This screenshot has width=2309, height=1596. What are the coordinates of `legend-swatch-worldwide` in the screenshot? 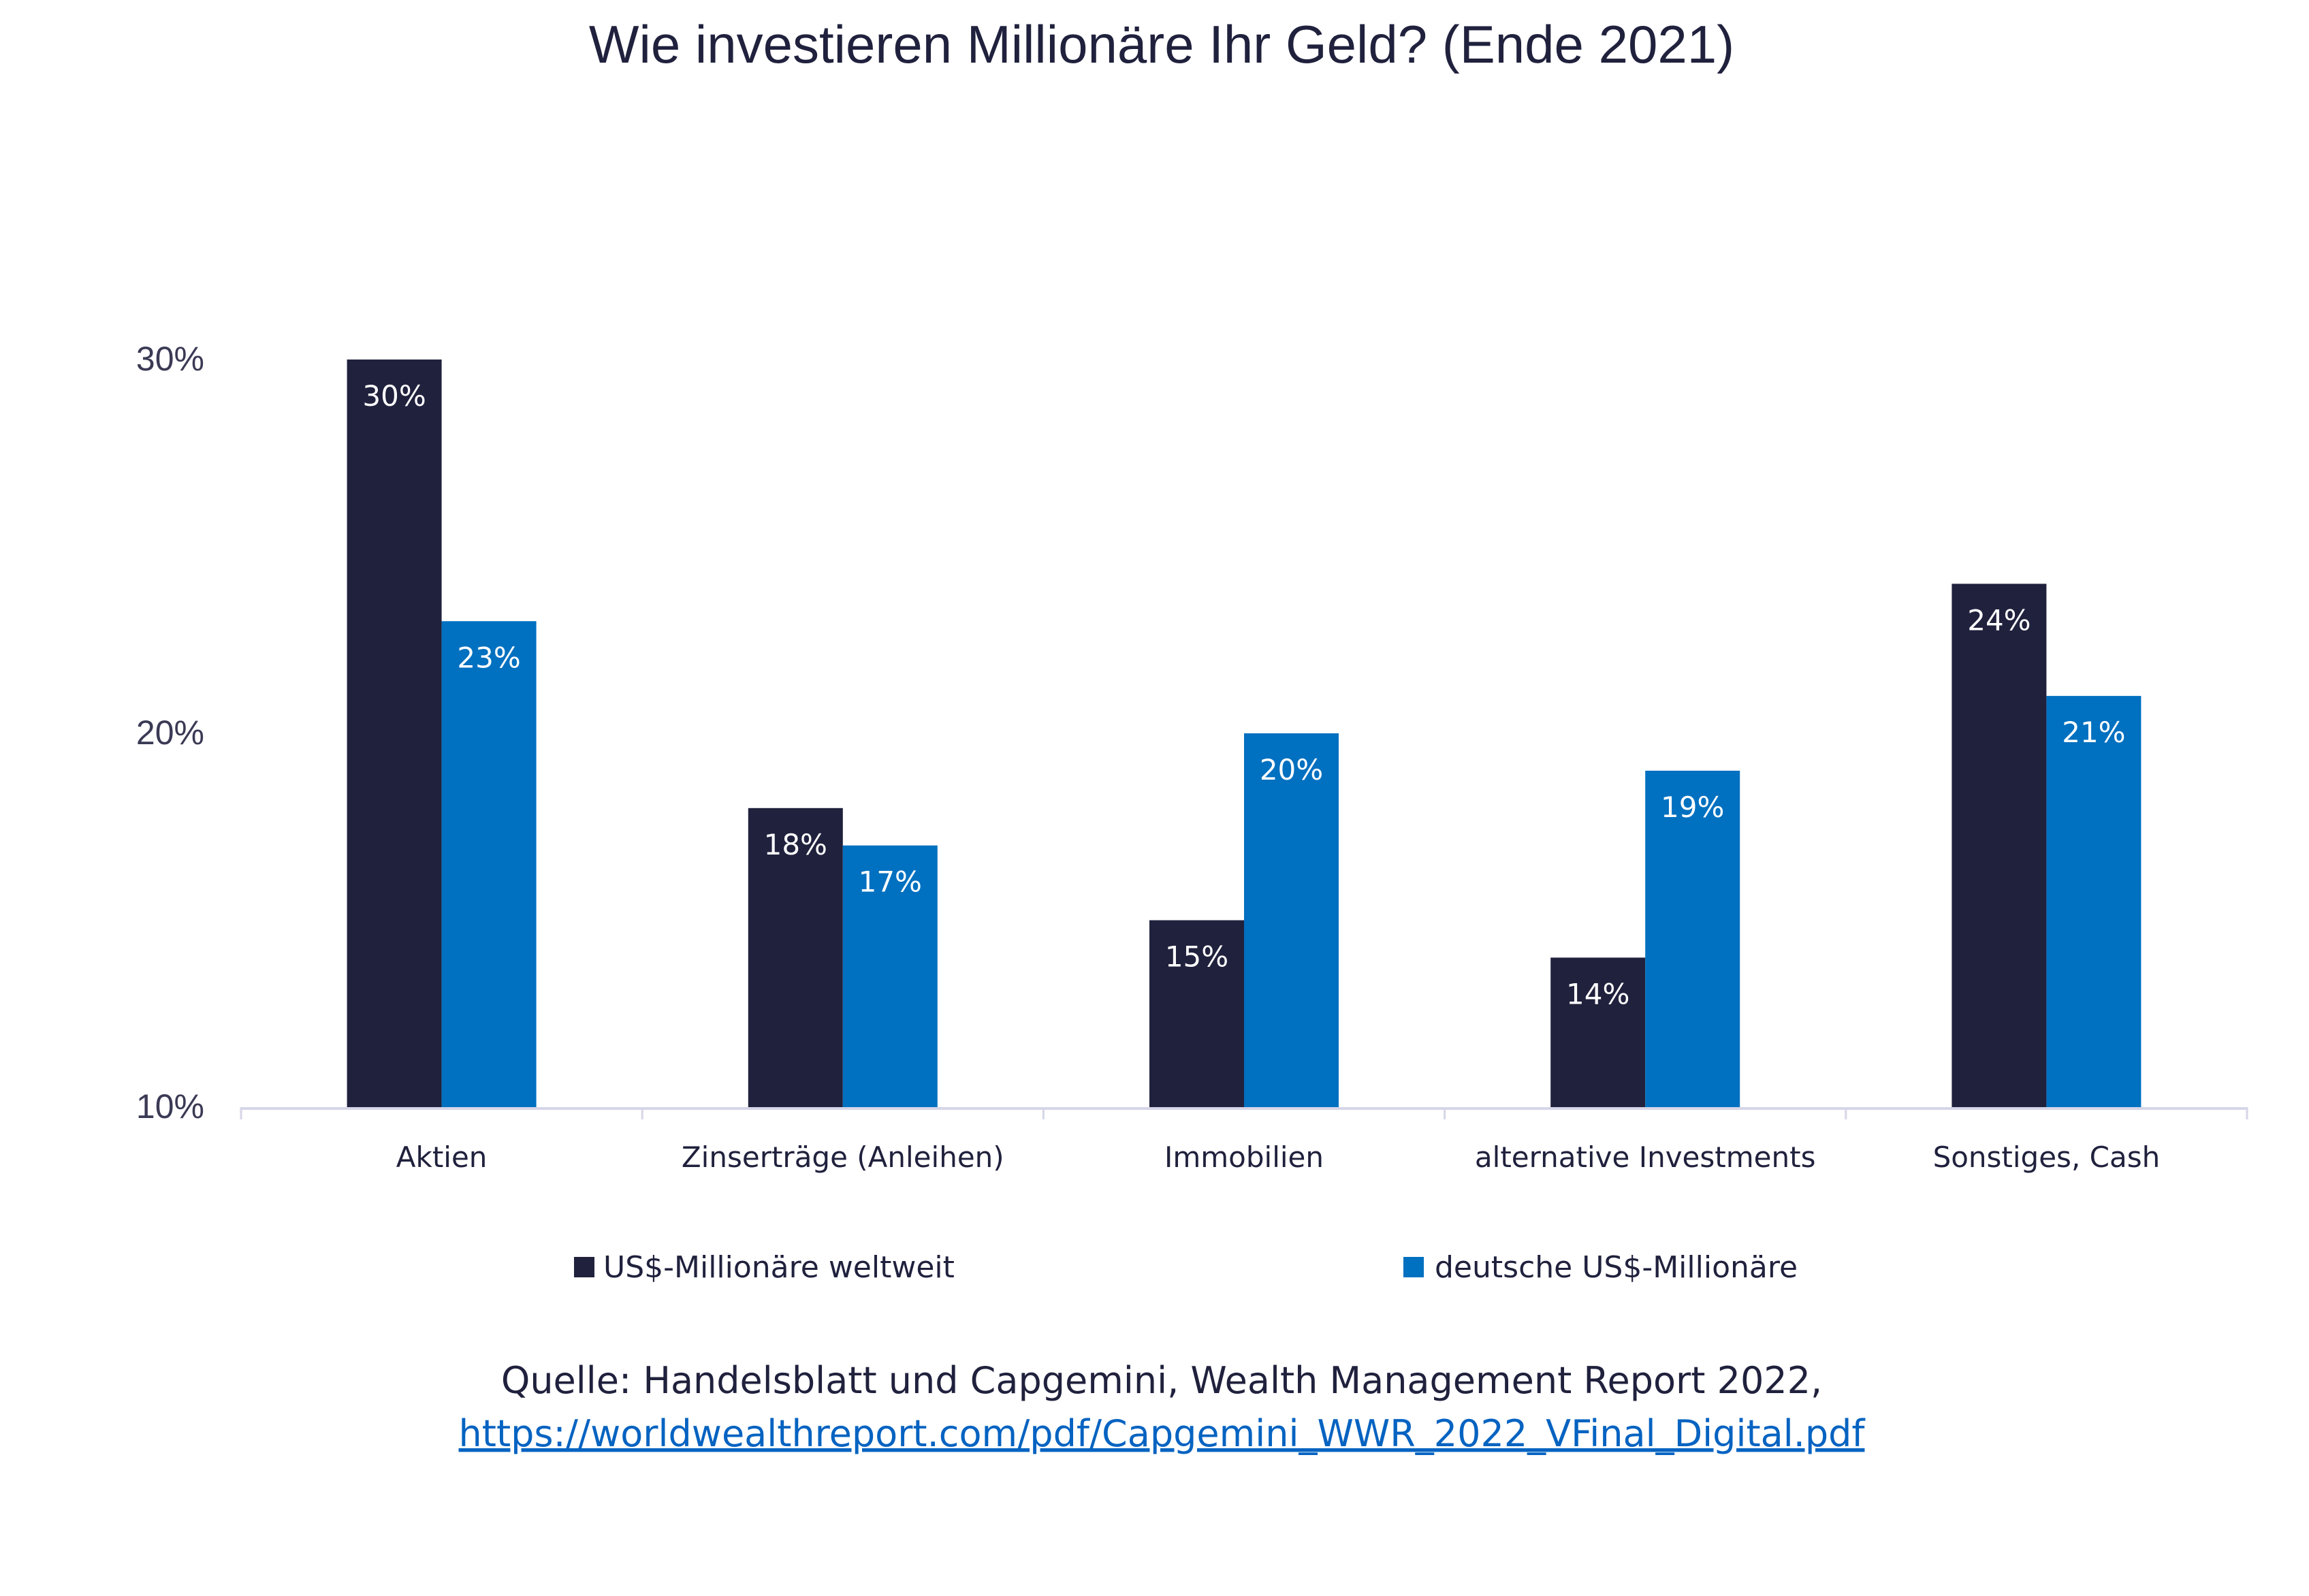 It's located at (584, 1267).